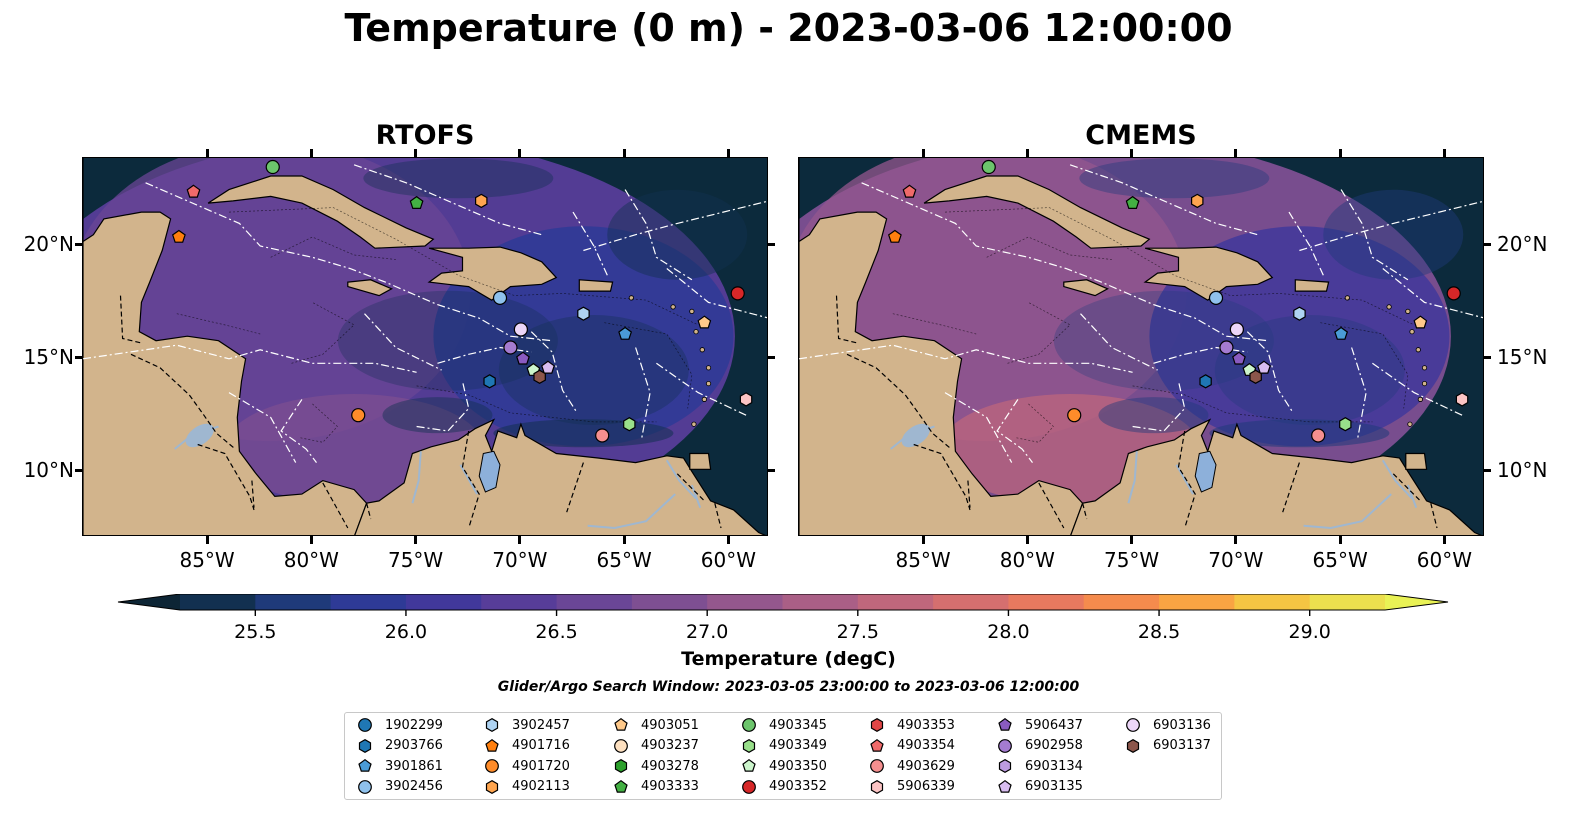 This screenshot has height=827, width=1577. What do you see at coordinates (912, 787) in the screenshot?
I see `legend-item: 5906339` at bounding box center [912, 787].